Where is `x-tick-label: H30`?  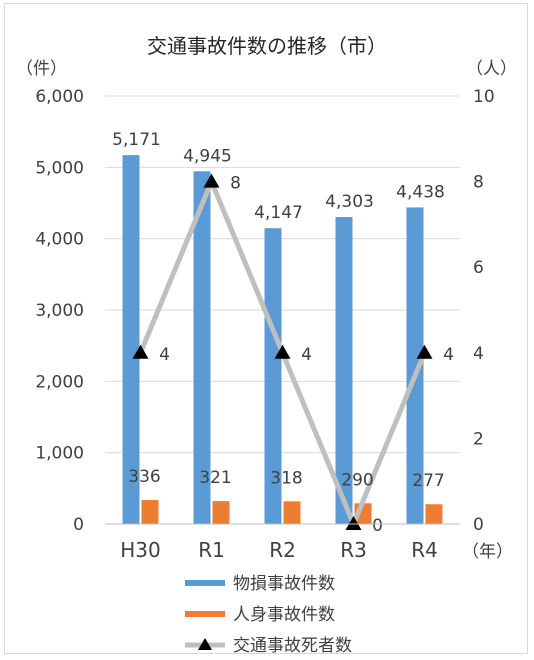 x-tick-label: H30 is located at coordinates (140, 550).